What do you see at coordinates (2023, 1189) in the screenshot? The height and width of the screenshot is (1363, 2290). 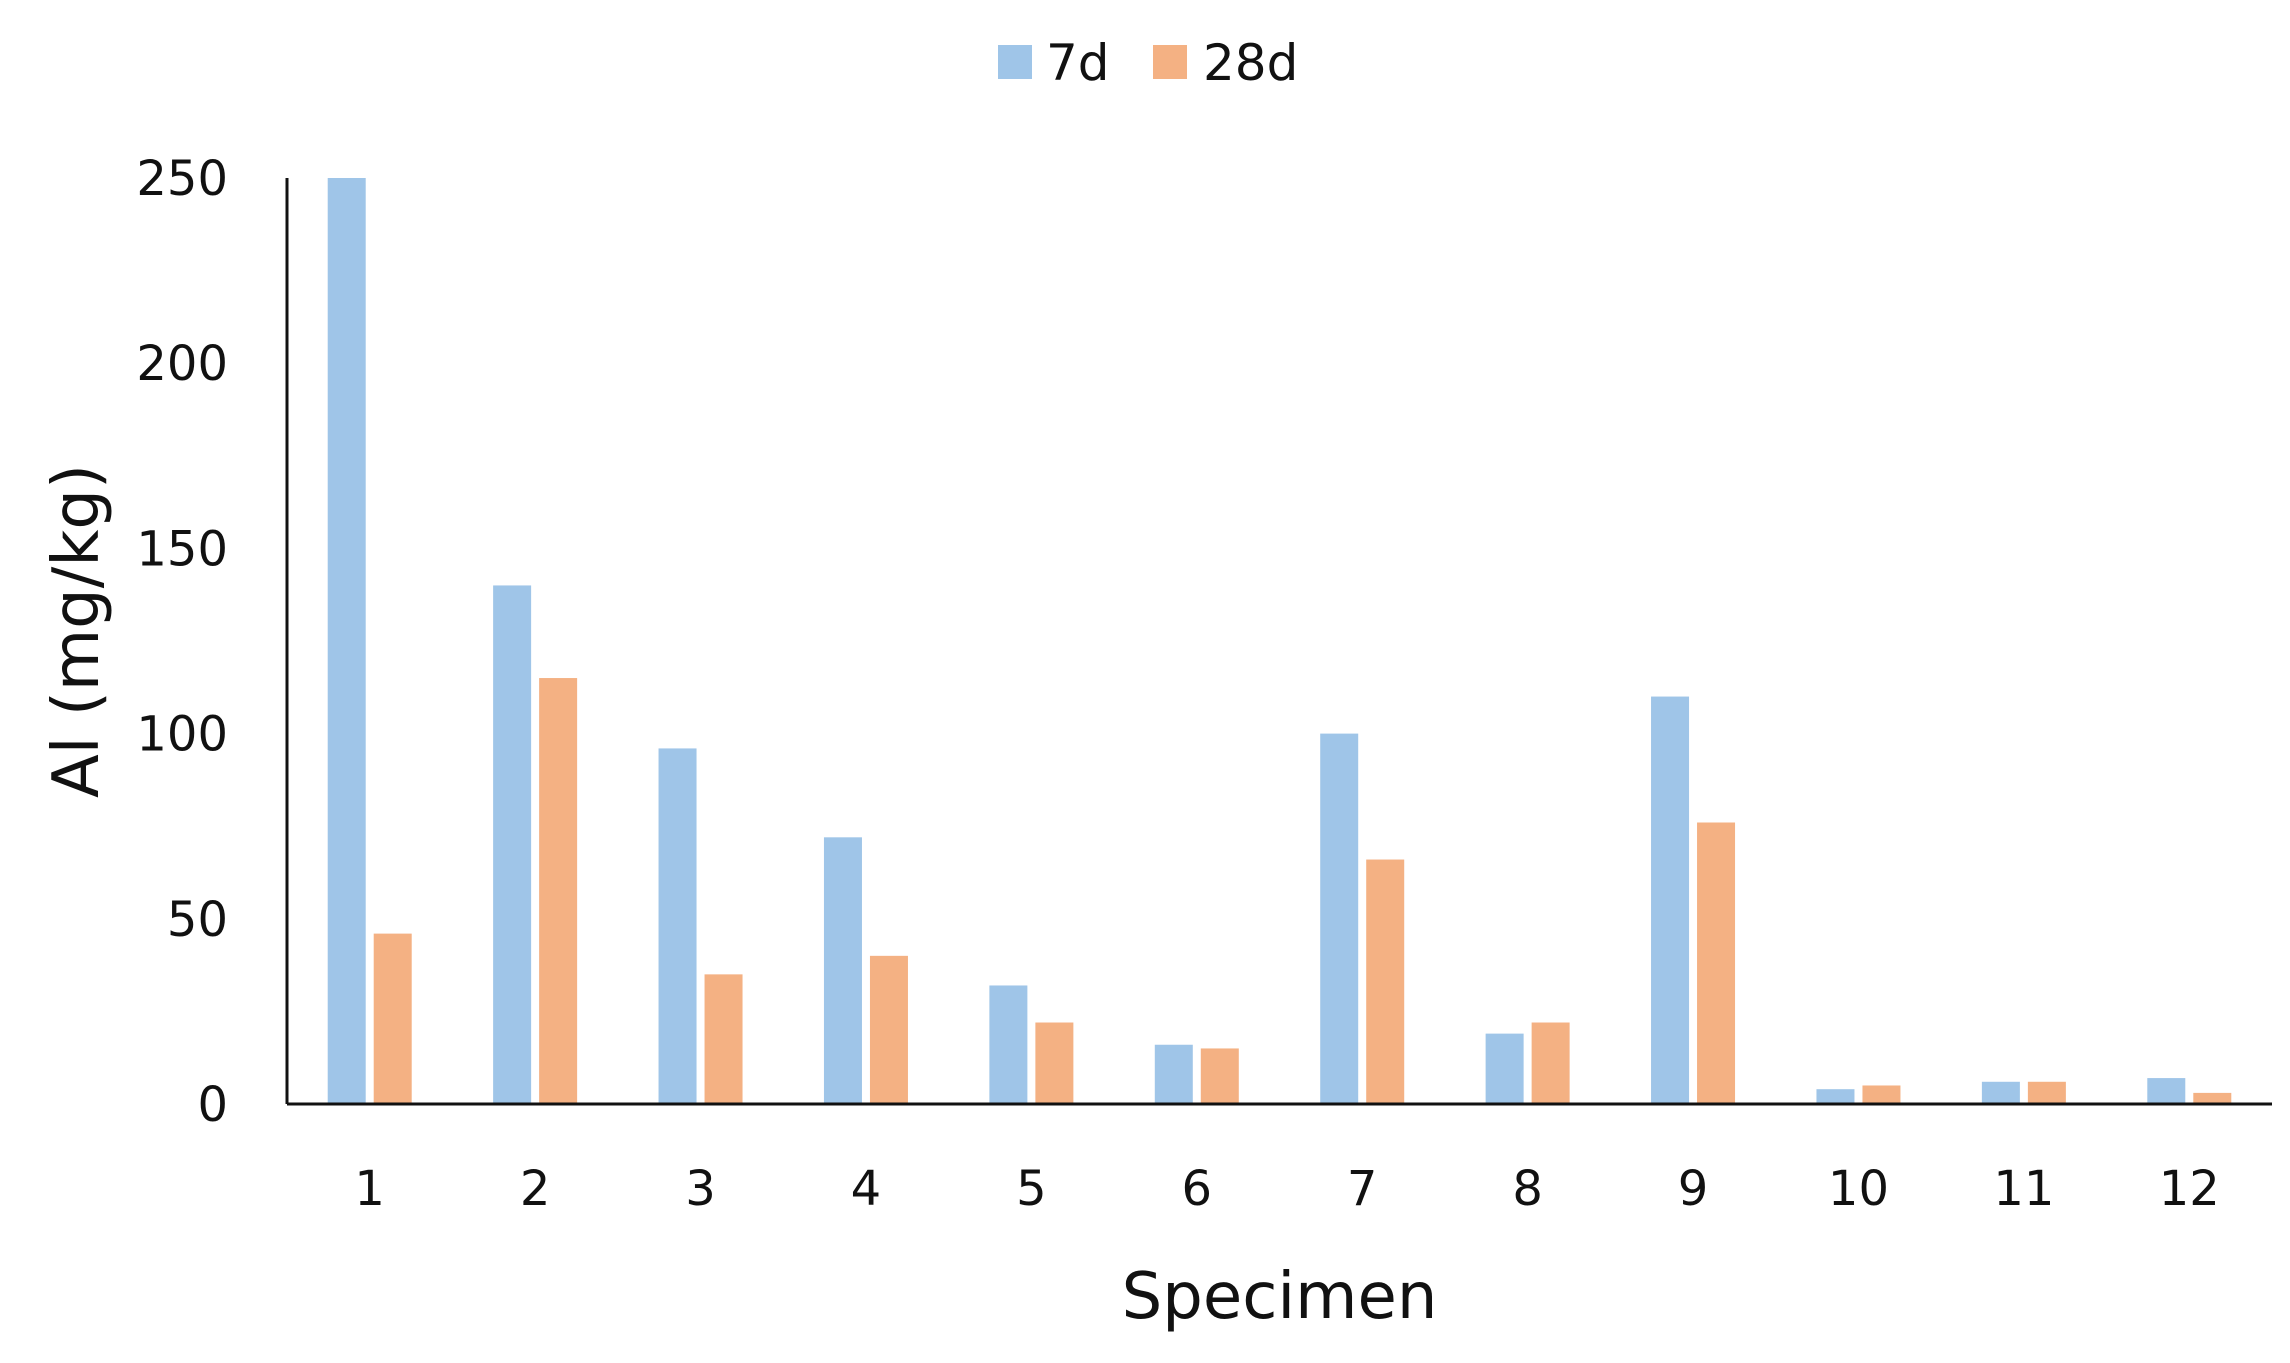 I see `x-tick-label: 11` at bounding box center [2023, 1189].